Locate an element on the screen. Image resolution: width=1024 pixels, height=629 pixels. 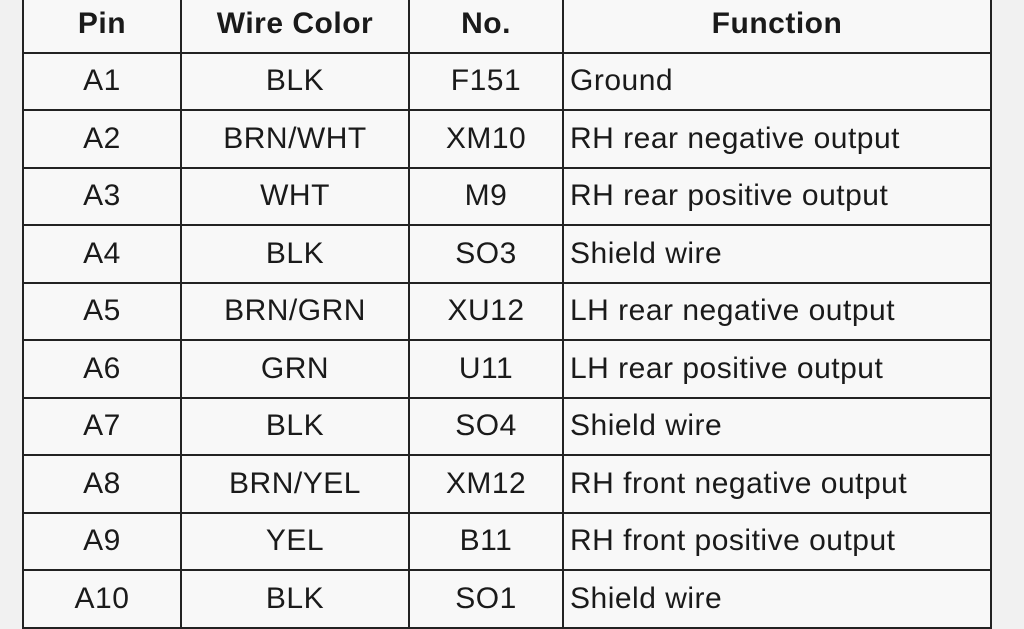
table-row: A4 BLK SO3 Shield wire is located at coordinates (507, 254).